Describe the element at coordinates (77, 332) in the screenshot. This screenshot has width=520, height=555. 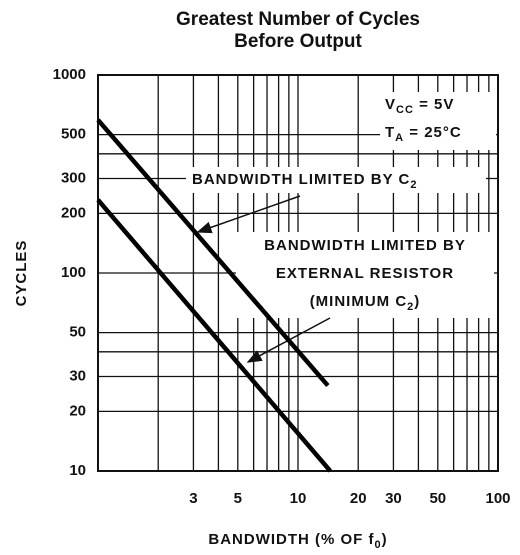
I see `y-tick-label: 50` at that location.